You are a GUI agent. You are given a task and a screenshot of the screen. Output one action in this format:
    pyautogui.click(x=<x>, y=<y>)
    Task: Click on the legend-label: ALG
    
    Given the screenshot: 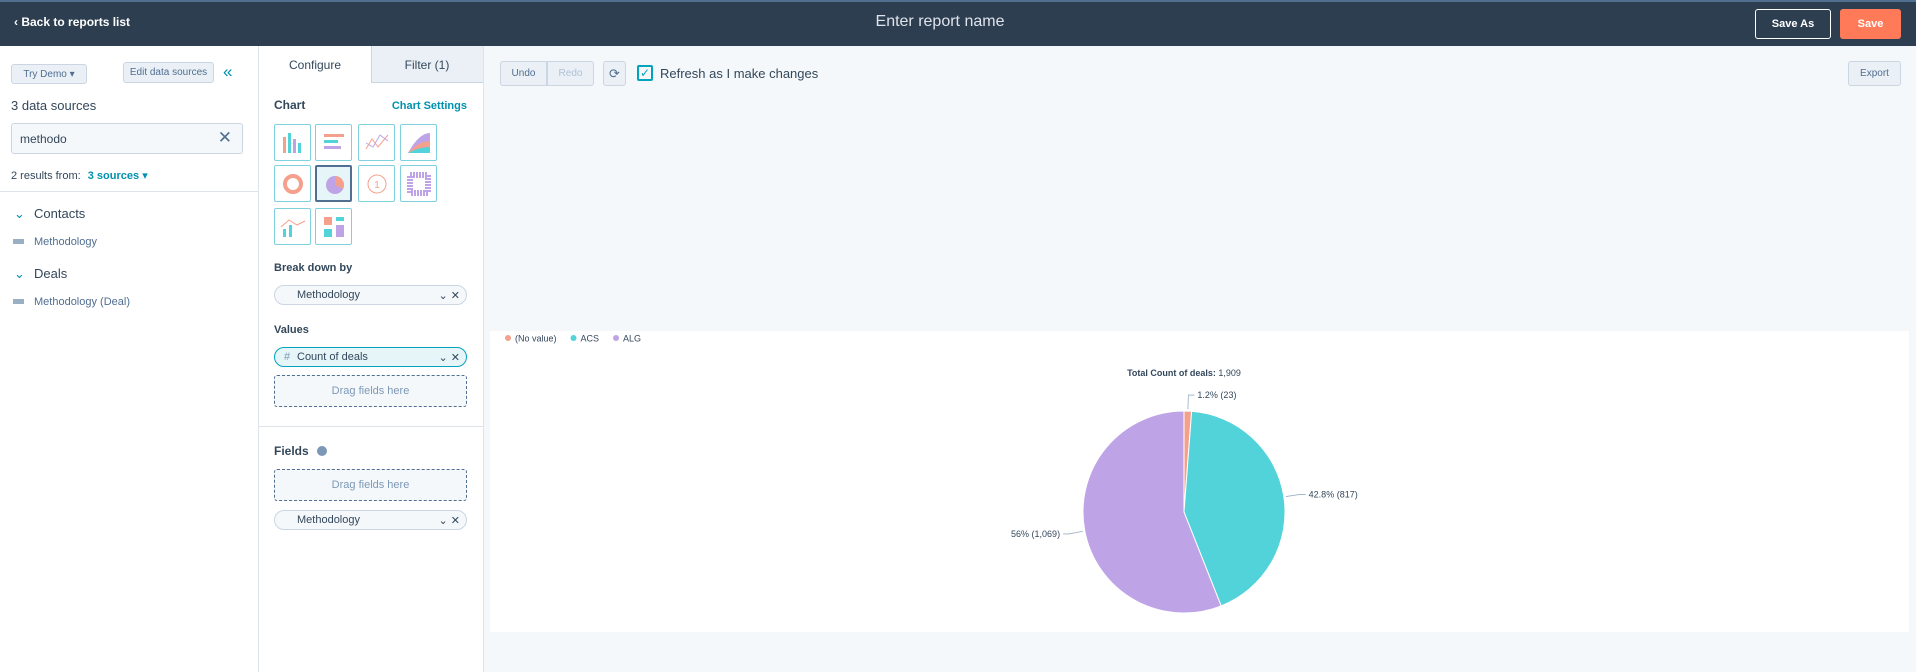 What is the action you would take?
    pyautogui.click(x=632, y=339)
    